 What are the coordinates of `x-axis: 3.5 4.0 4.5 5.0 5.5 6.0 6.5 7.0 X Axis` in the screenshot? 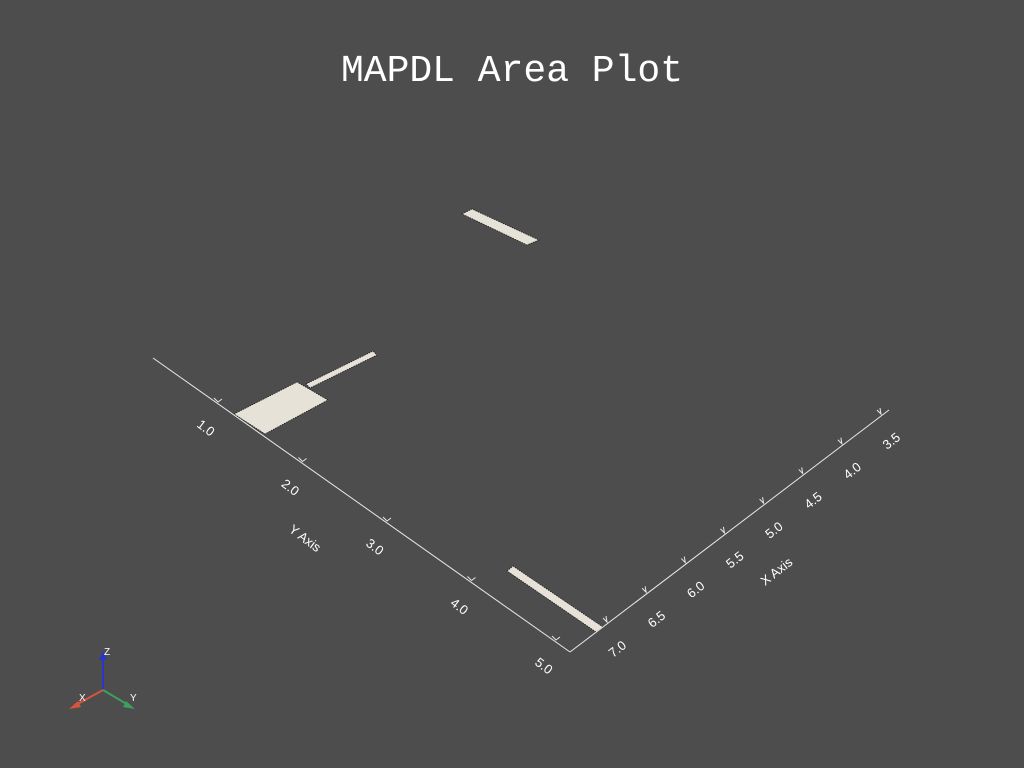 It's located at (736, 533).